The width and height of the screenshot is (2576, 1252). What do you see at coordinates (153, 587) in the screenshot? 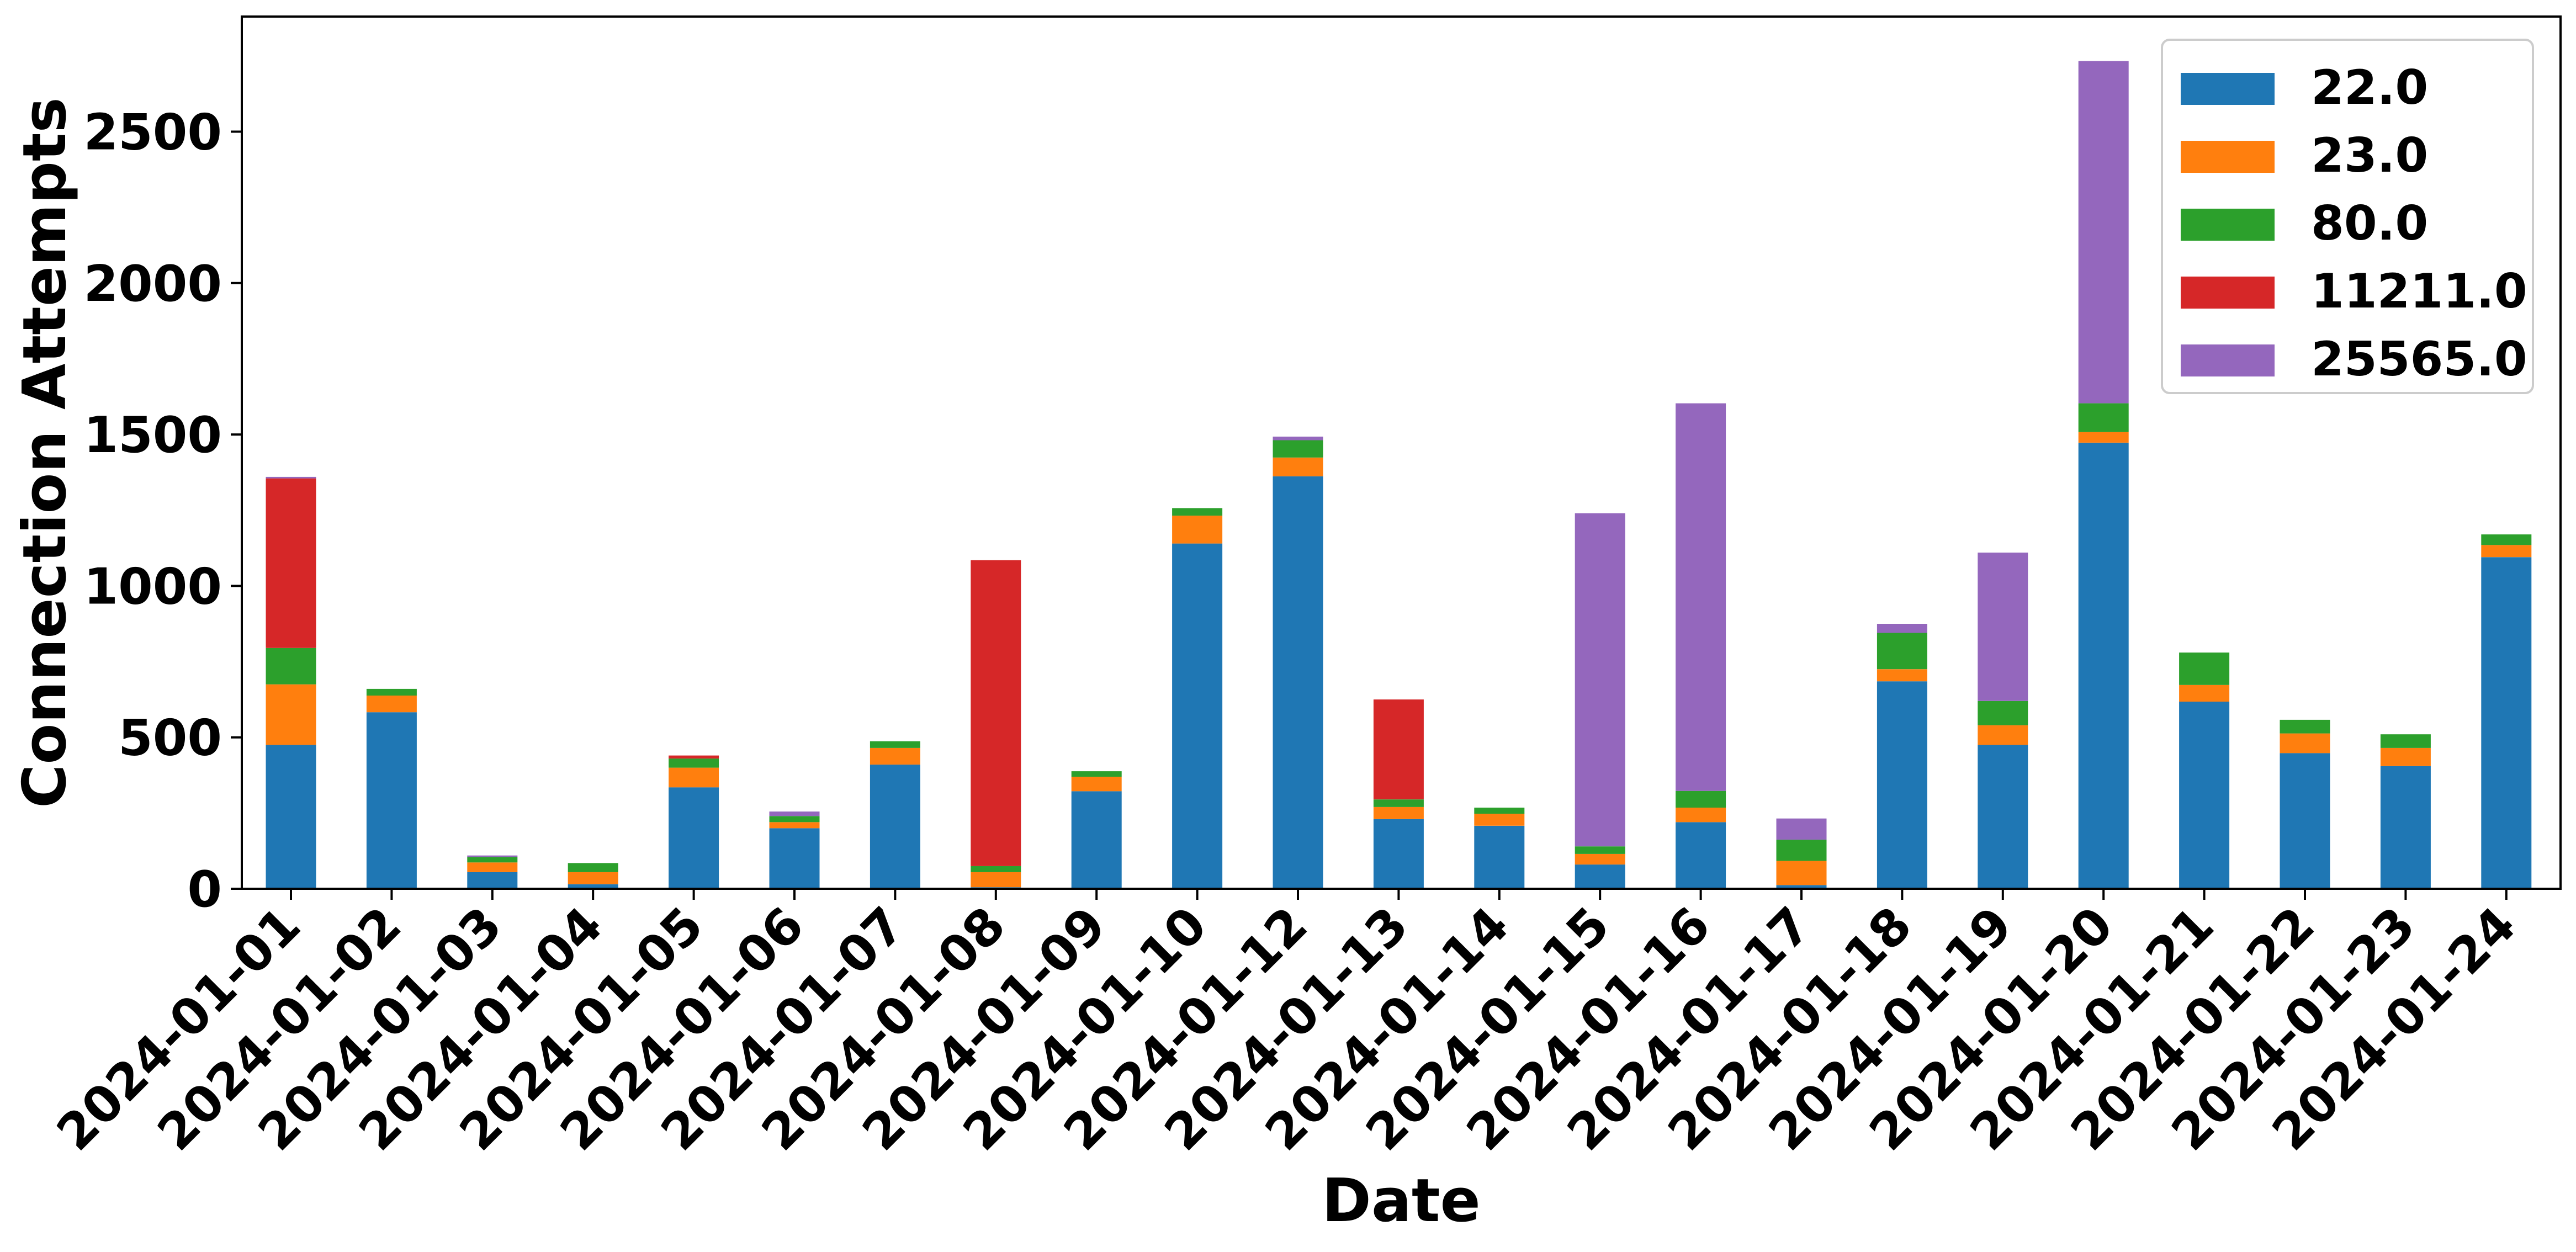
I see `y-tick-label: 1000` at bounding box center [153, 587].